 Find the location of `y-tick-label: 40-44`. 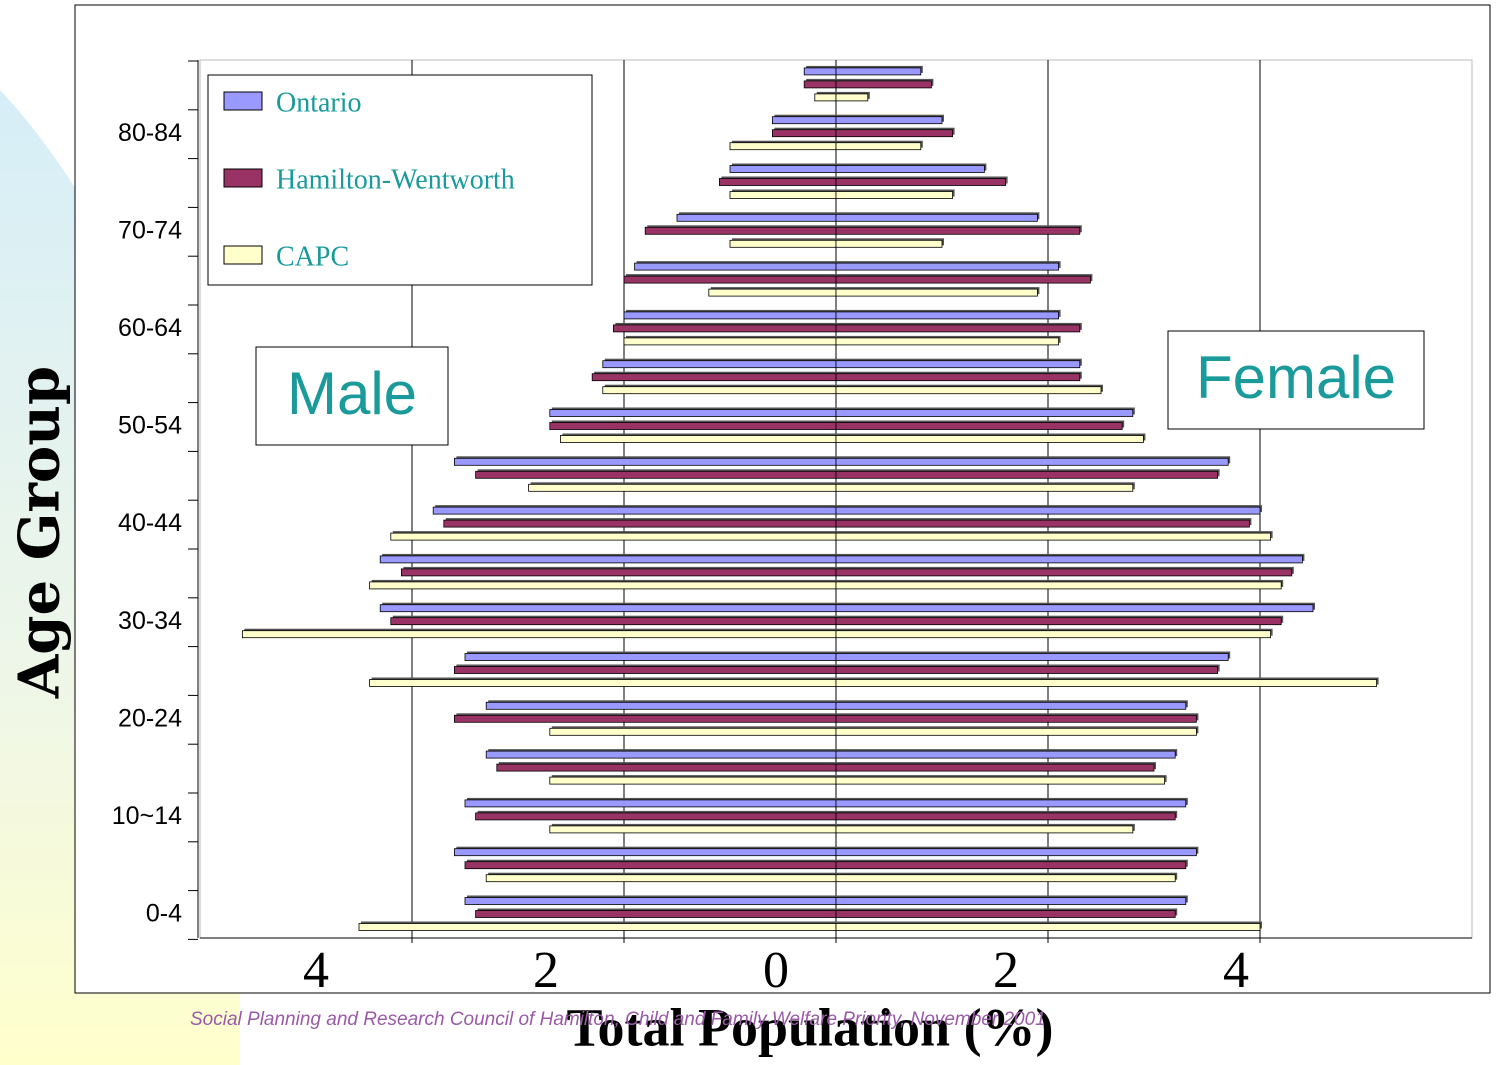

y-tick-label: 40-44 is located at coordinates (150, 523).